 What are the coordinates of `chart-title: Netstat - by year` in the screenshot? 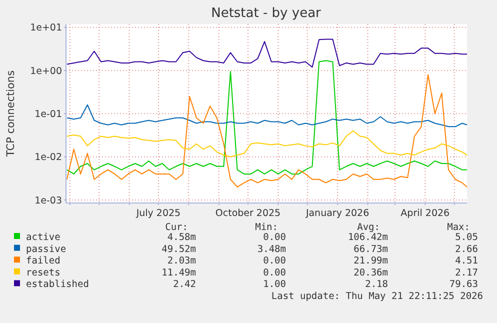 It's located at (266, 13).